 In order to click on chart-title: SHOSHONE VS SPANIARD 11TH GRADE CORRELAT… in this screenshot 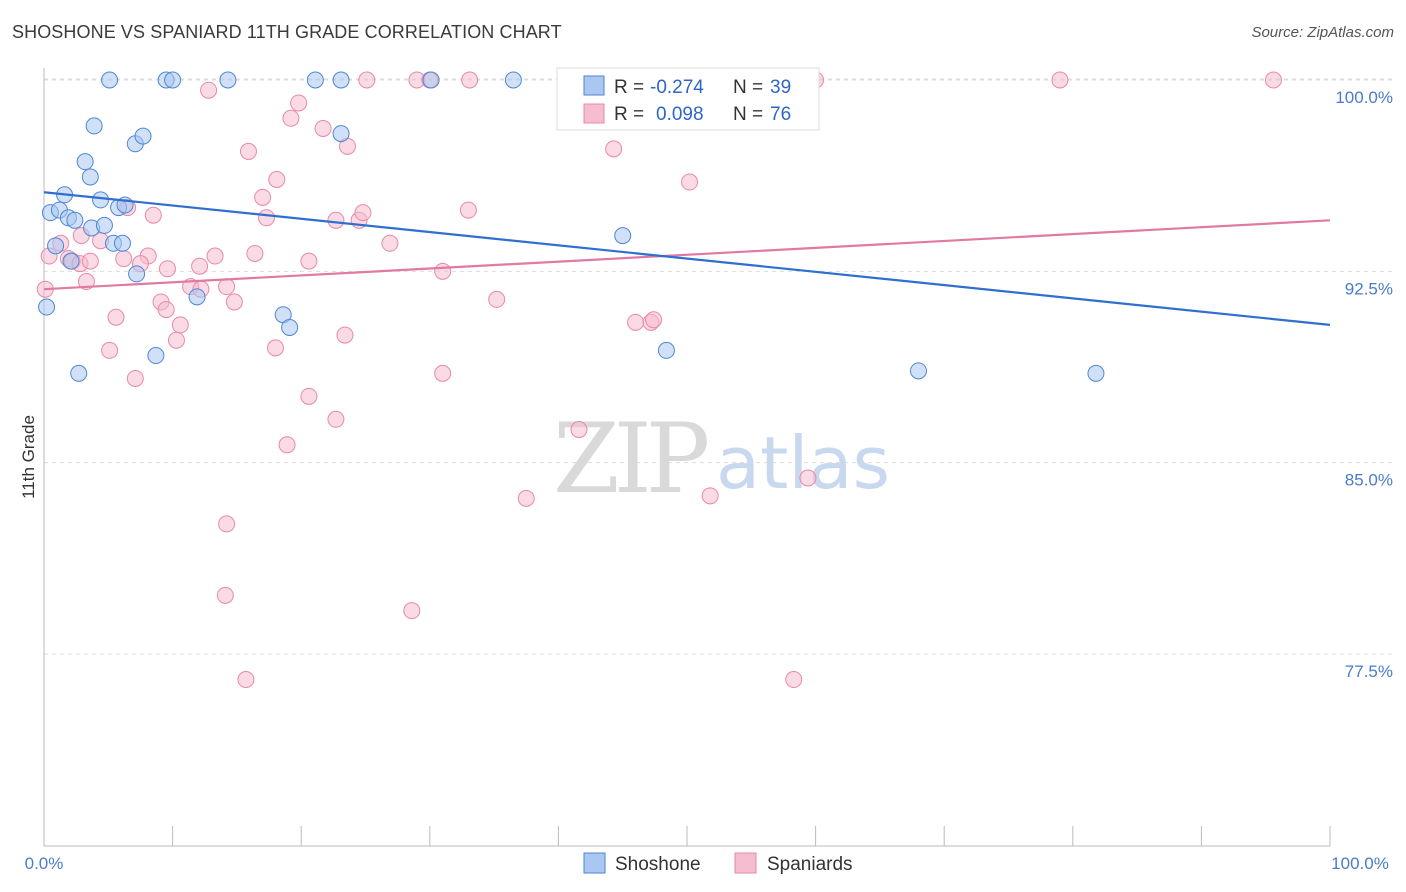, I will do `click(287, 32)`.